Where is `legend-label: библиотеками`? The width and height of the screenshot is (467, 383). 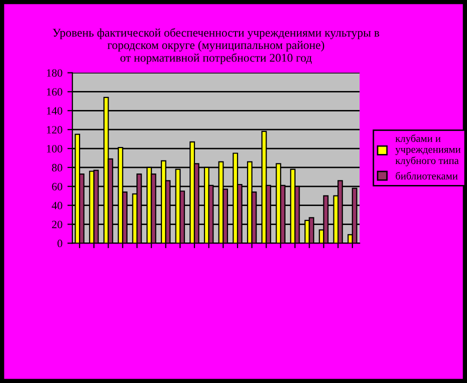
legend-label: библиотеками is located at coordinates (427, 176).